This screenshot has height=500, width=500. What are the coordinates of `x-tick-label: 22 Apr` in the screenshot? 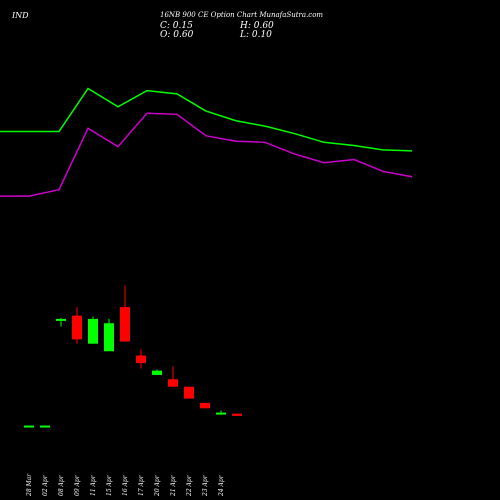 It's located at (189, 485).